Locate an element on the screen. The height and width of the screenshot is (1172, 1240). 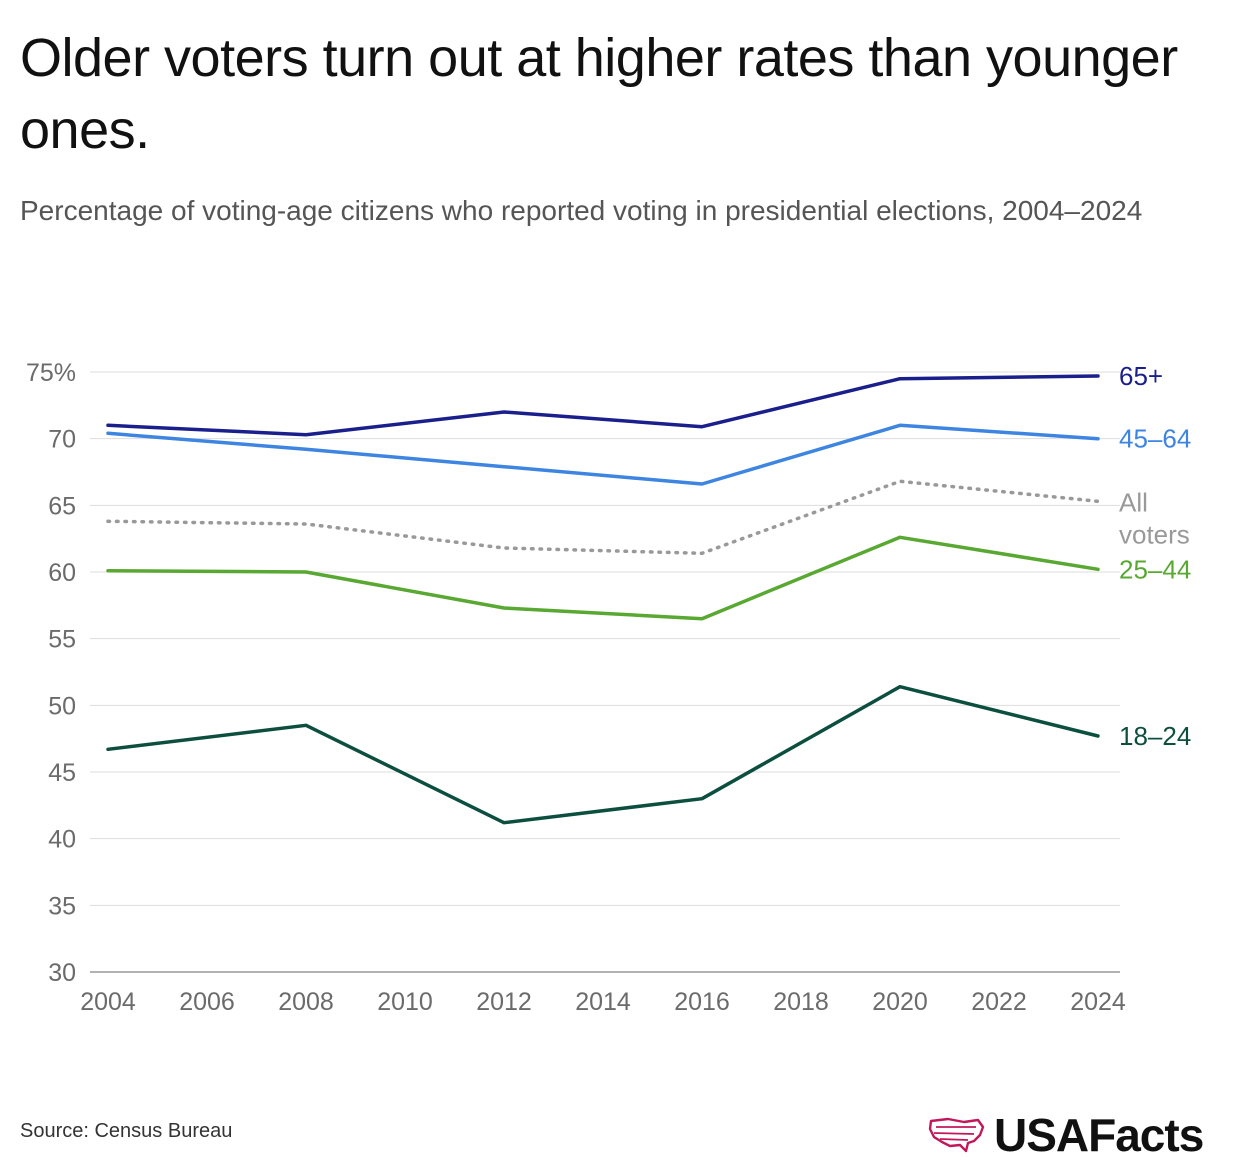
x-tick-label: 2022 is located at coordinates (999, 1002).